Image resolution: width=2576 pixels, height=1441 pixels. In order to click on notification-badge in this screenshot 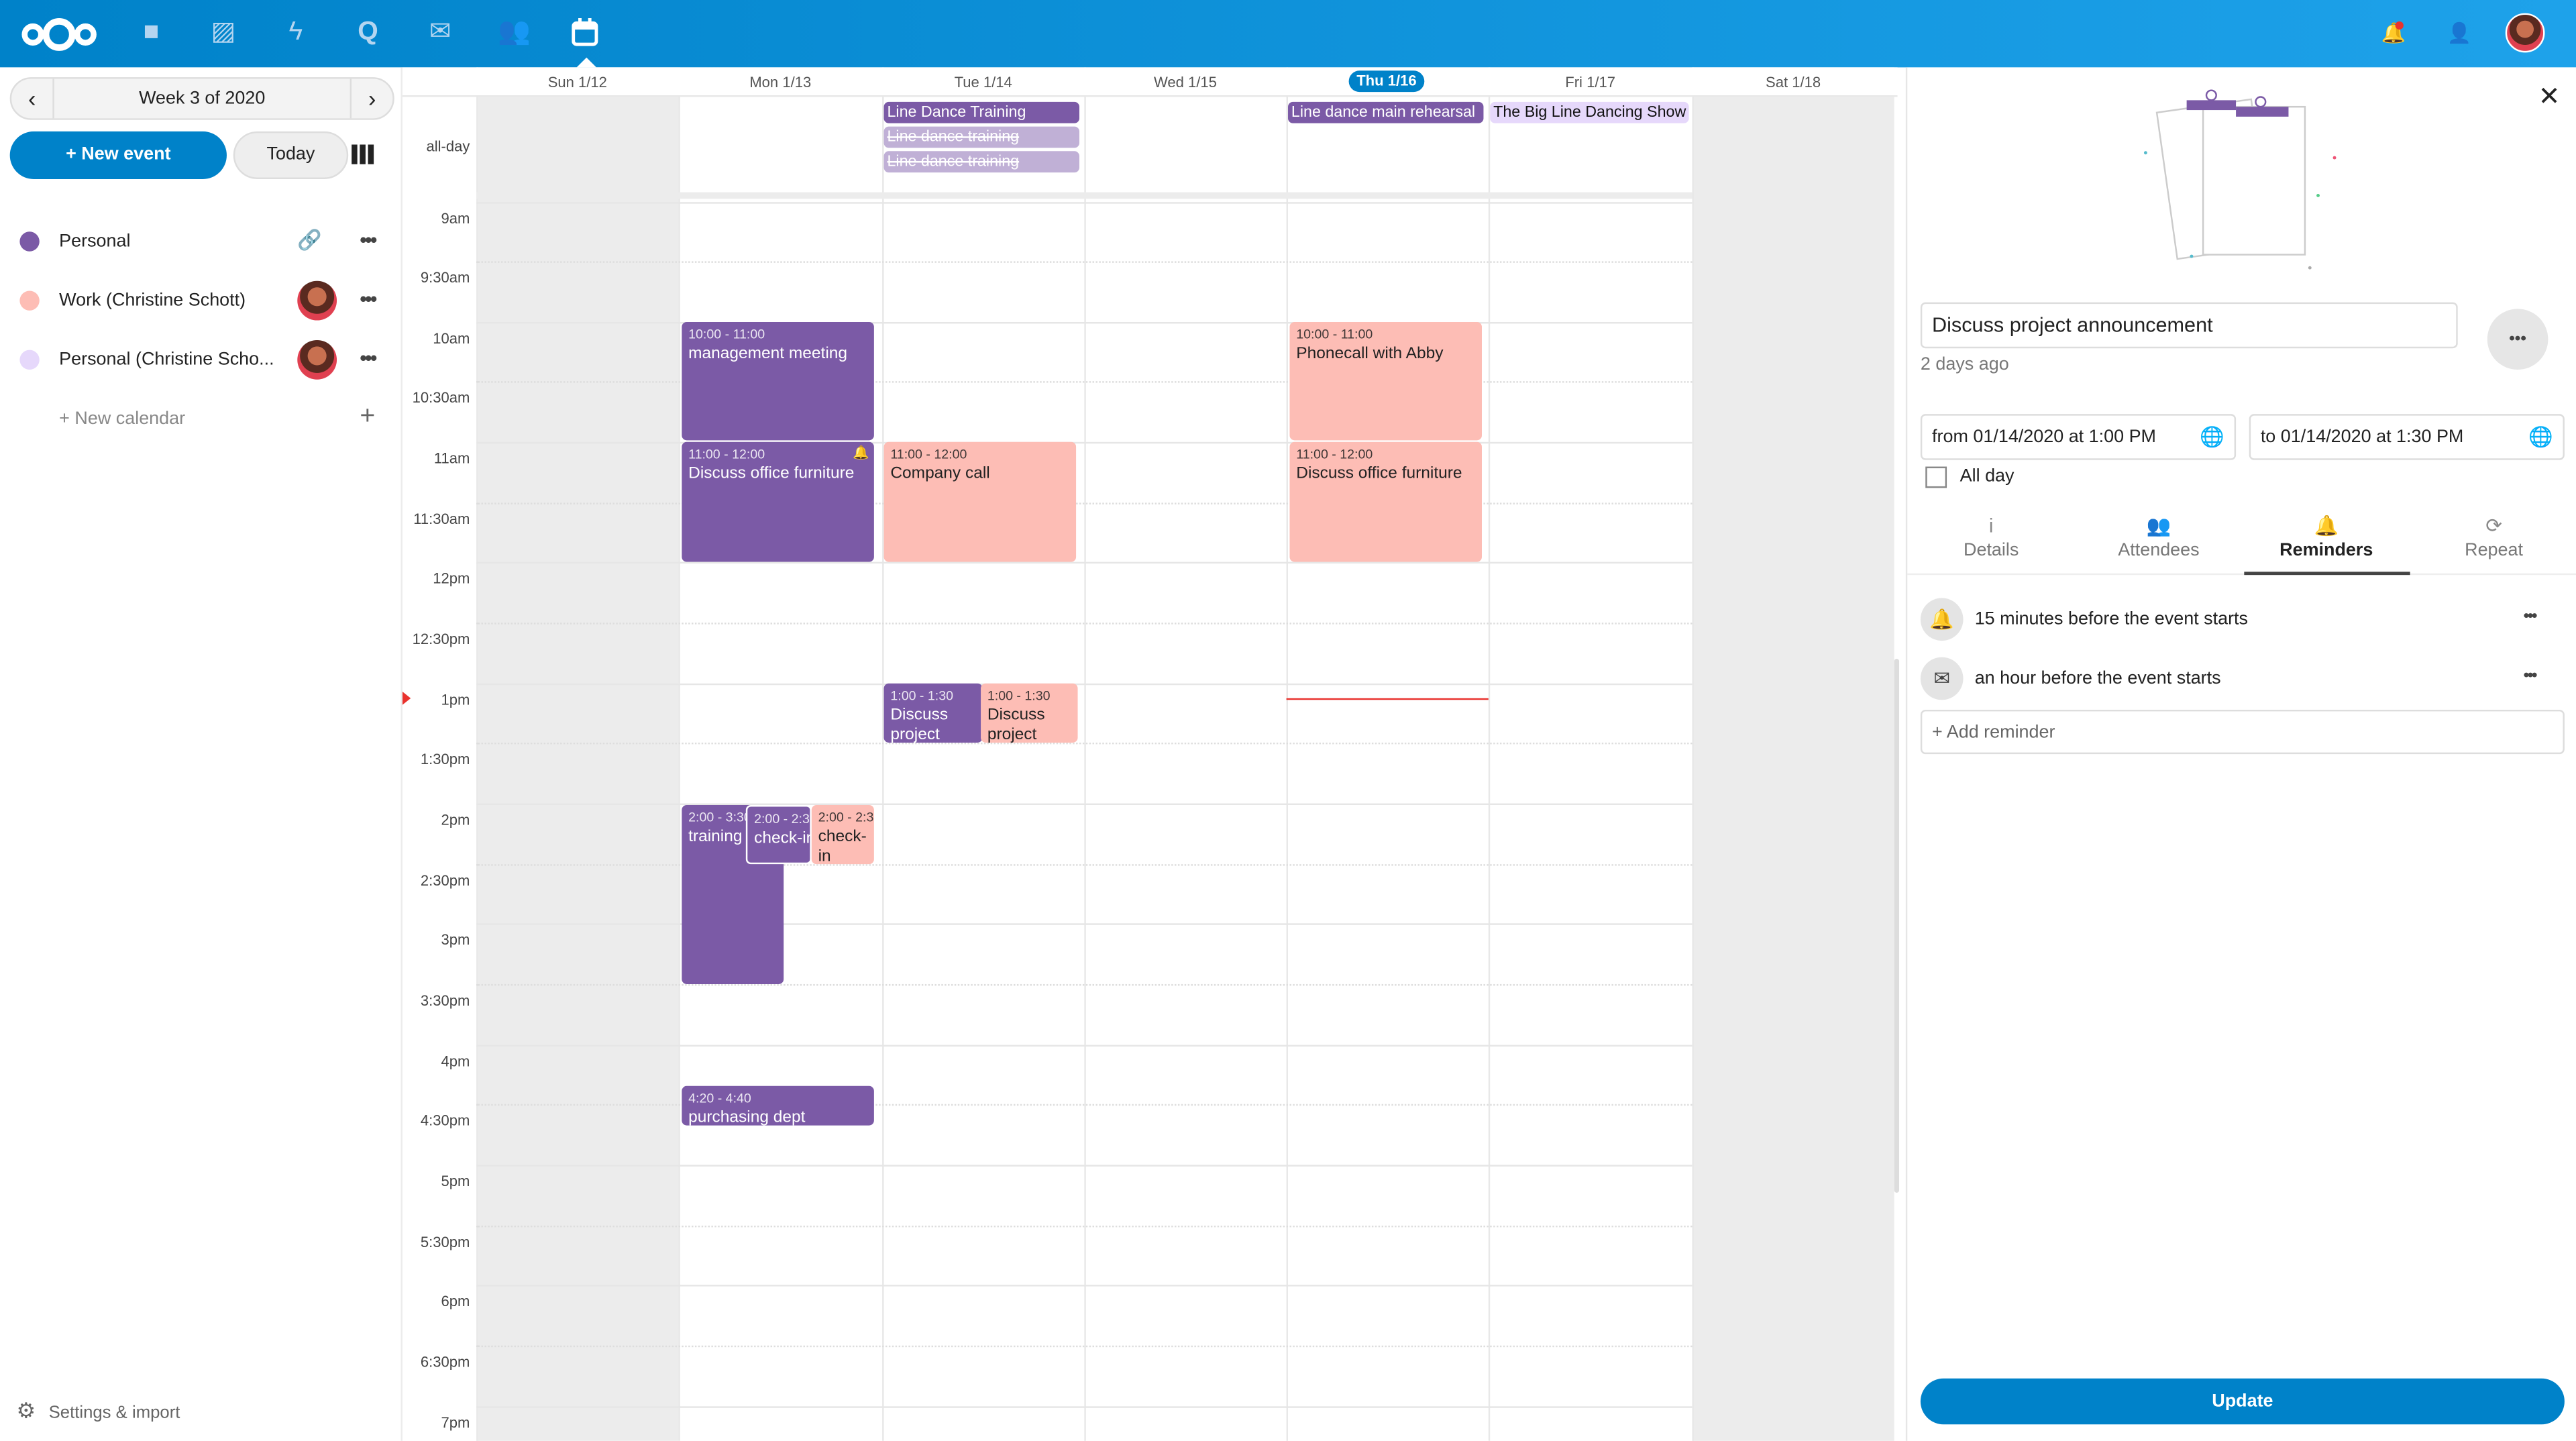, I will do `click(2399, 25)`.